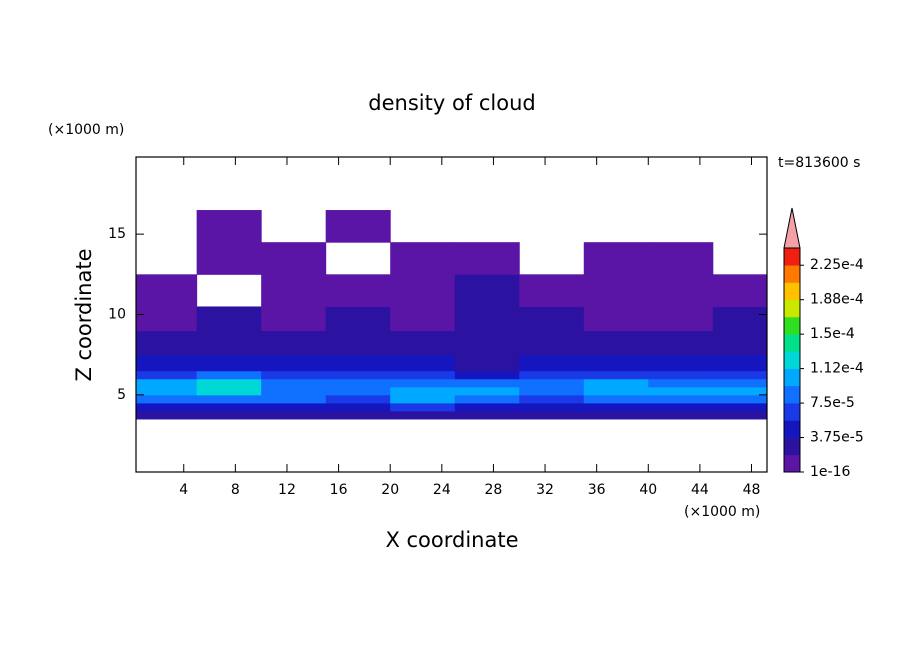 This screenshot has height=658, width=904. I want to click on colorbar-tick-label: 2.25e-4, so click(837, 265).